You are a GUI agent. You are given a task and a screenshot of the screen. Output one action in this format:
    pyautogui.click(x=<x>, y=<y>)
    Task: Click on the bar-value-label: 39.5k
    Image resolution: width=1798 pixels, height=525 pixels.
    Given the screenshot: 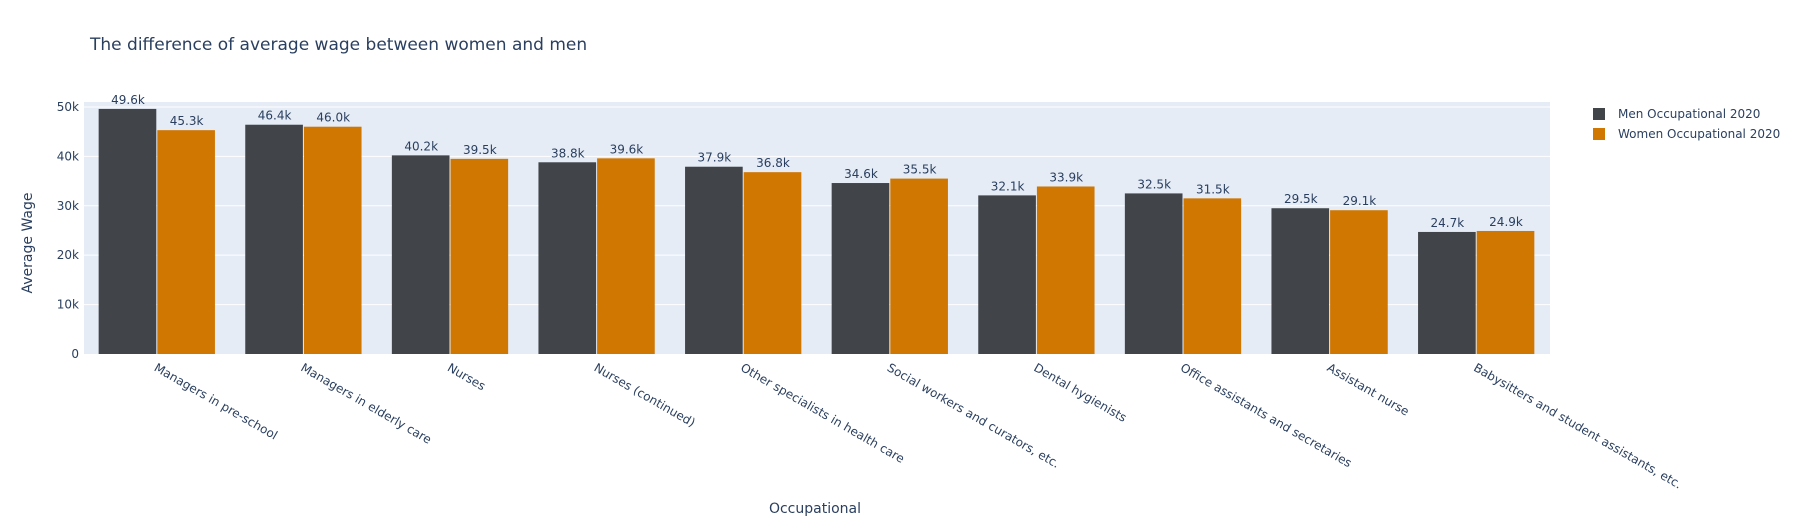 What is the action you would take?
    pyautogui.click(x=480, y=150)
    